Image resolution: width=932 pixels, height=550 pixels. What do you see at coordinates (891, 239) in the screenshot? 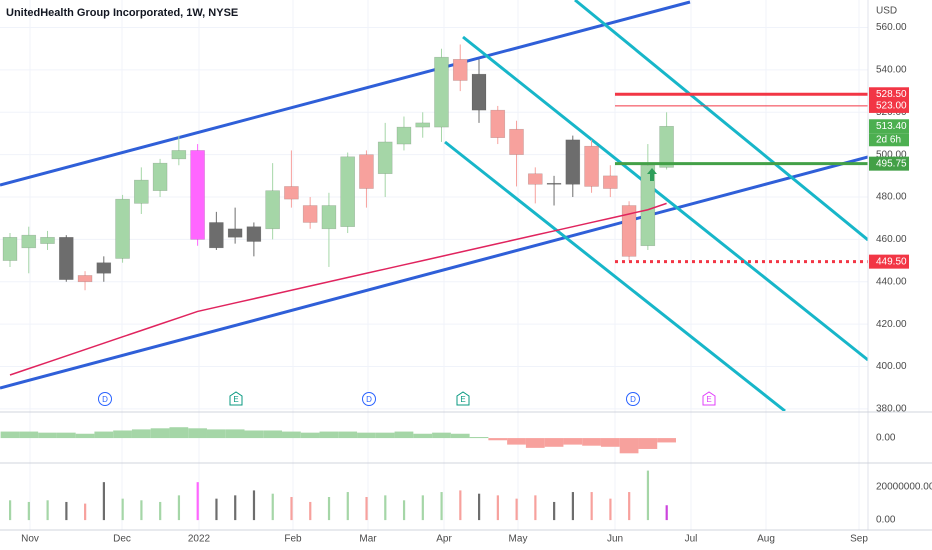
I see `y-tick-label: 460.00` at bounding box center [891, 239].